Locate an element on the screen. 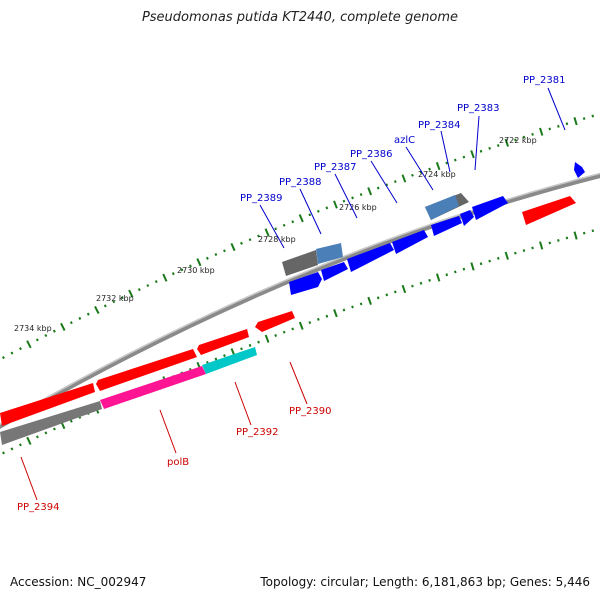 Image resolution: width=600 pixels, height=600 pixels. gene-label-forward: PP_2388 is located at coordinates (300, 182).